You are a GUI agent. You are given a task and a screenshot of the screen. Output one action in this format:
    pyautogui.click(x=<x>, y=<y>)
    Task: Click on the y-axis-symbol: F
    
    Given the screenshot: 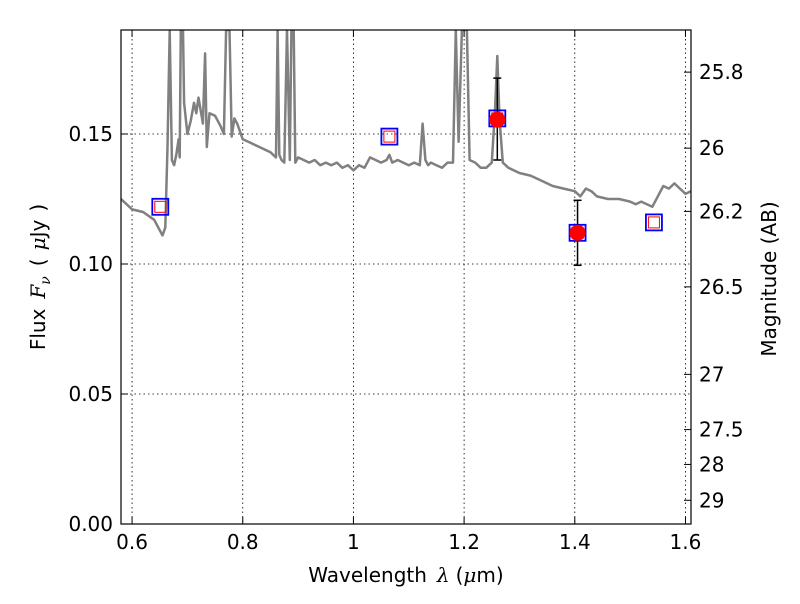 What is the action you would take?
    pyautogui.click(x=38, y=292)
    